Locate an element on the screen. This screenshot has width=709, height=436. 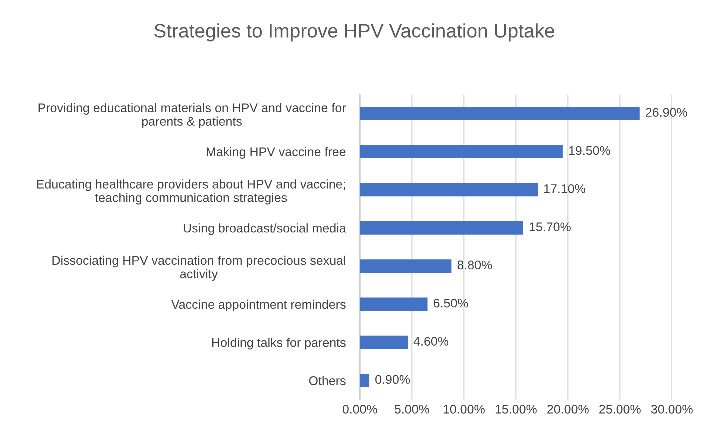
data-label: 19.50% is located at coordinates (589, 151).